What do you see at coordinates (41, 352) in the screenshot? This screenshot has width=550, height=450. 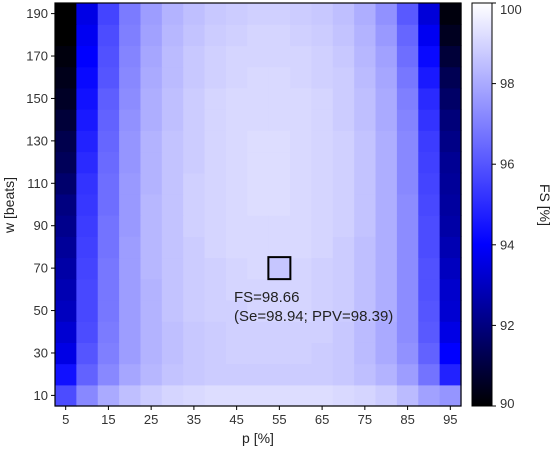 I see `y-tick-label: 30` at bounding box center [41, 352].